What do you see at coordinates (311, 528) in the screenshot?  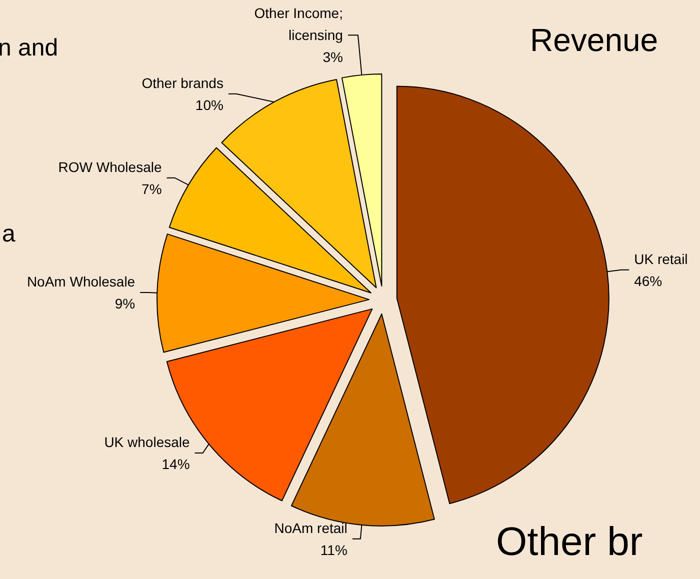 I see `slice-label: NoAm retail` at bounding box center [311, 528].